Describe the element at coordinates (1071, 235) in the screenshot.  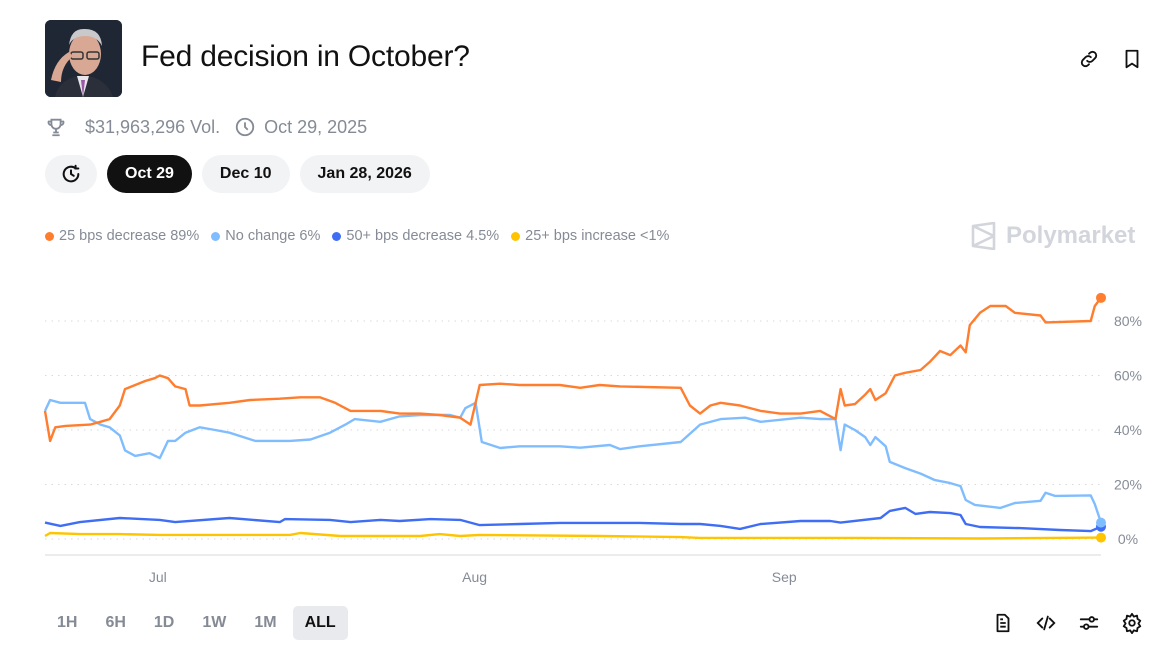
I see `brand-name: Polymarket` at that location.